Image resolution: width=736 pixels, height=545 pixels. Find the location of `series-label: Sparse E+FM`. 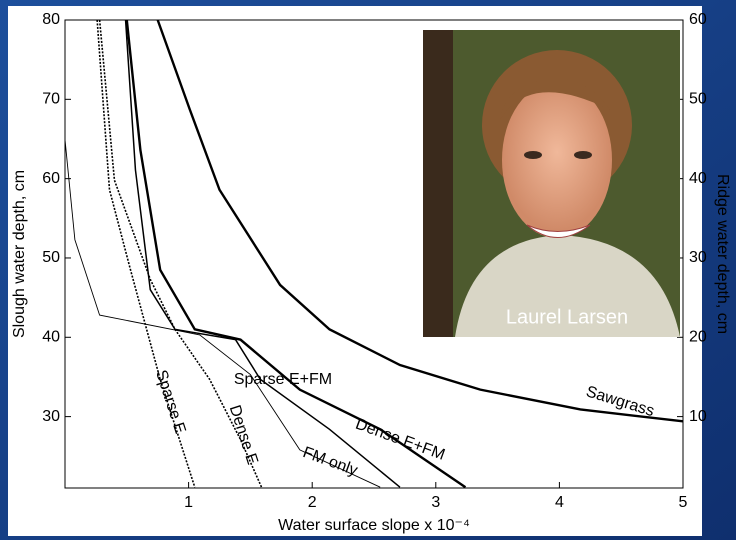

series-label: Sparse E+FM is located at coordinates (283, 379).